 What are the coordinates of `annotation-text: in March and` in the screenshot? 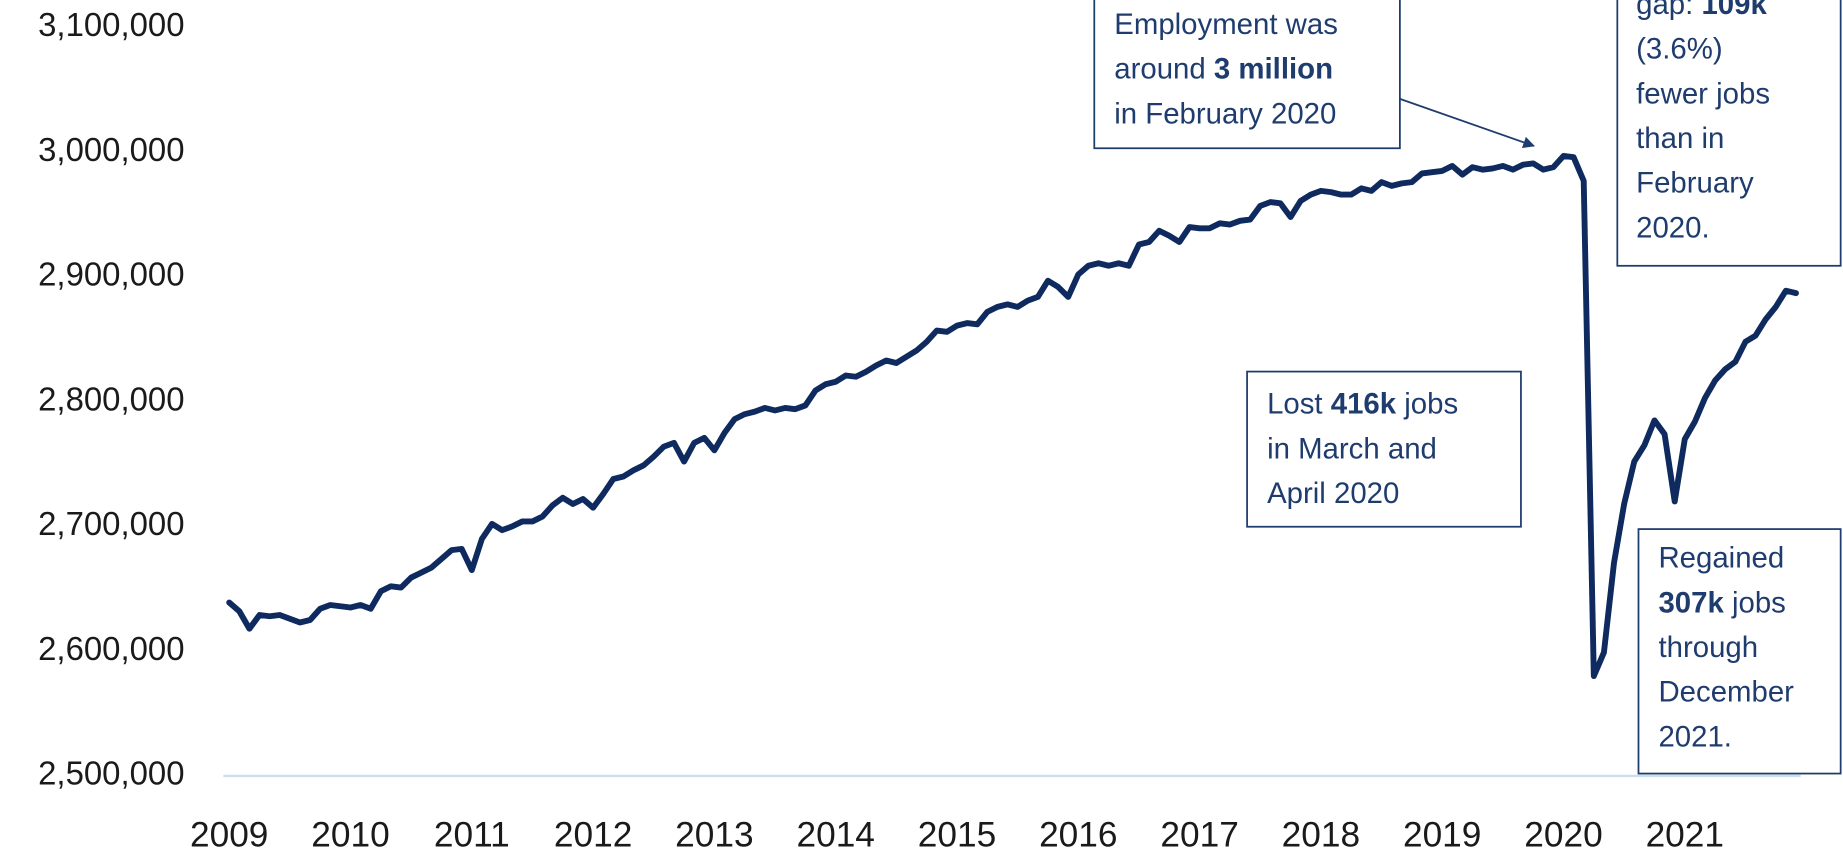 It's located at (1352, 448).